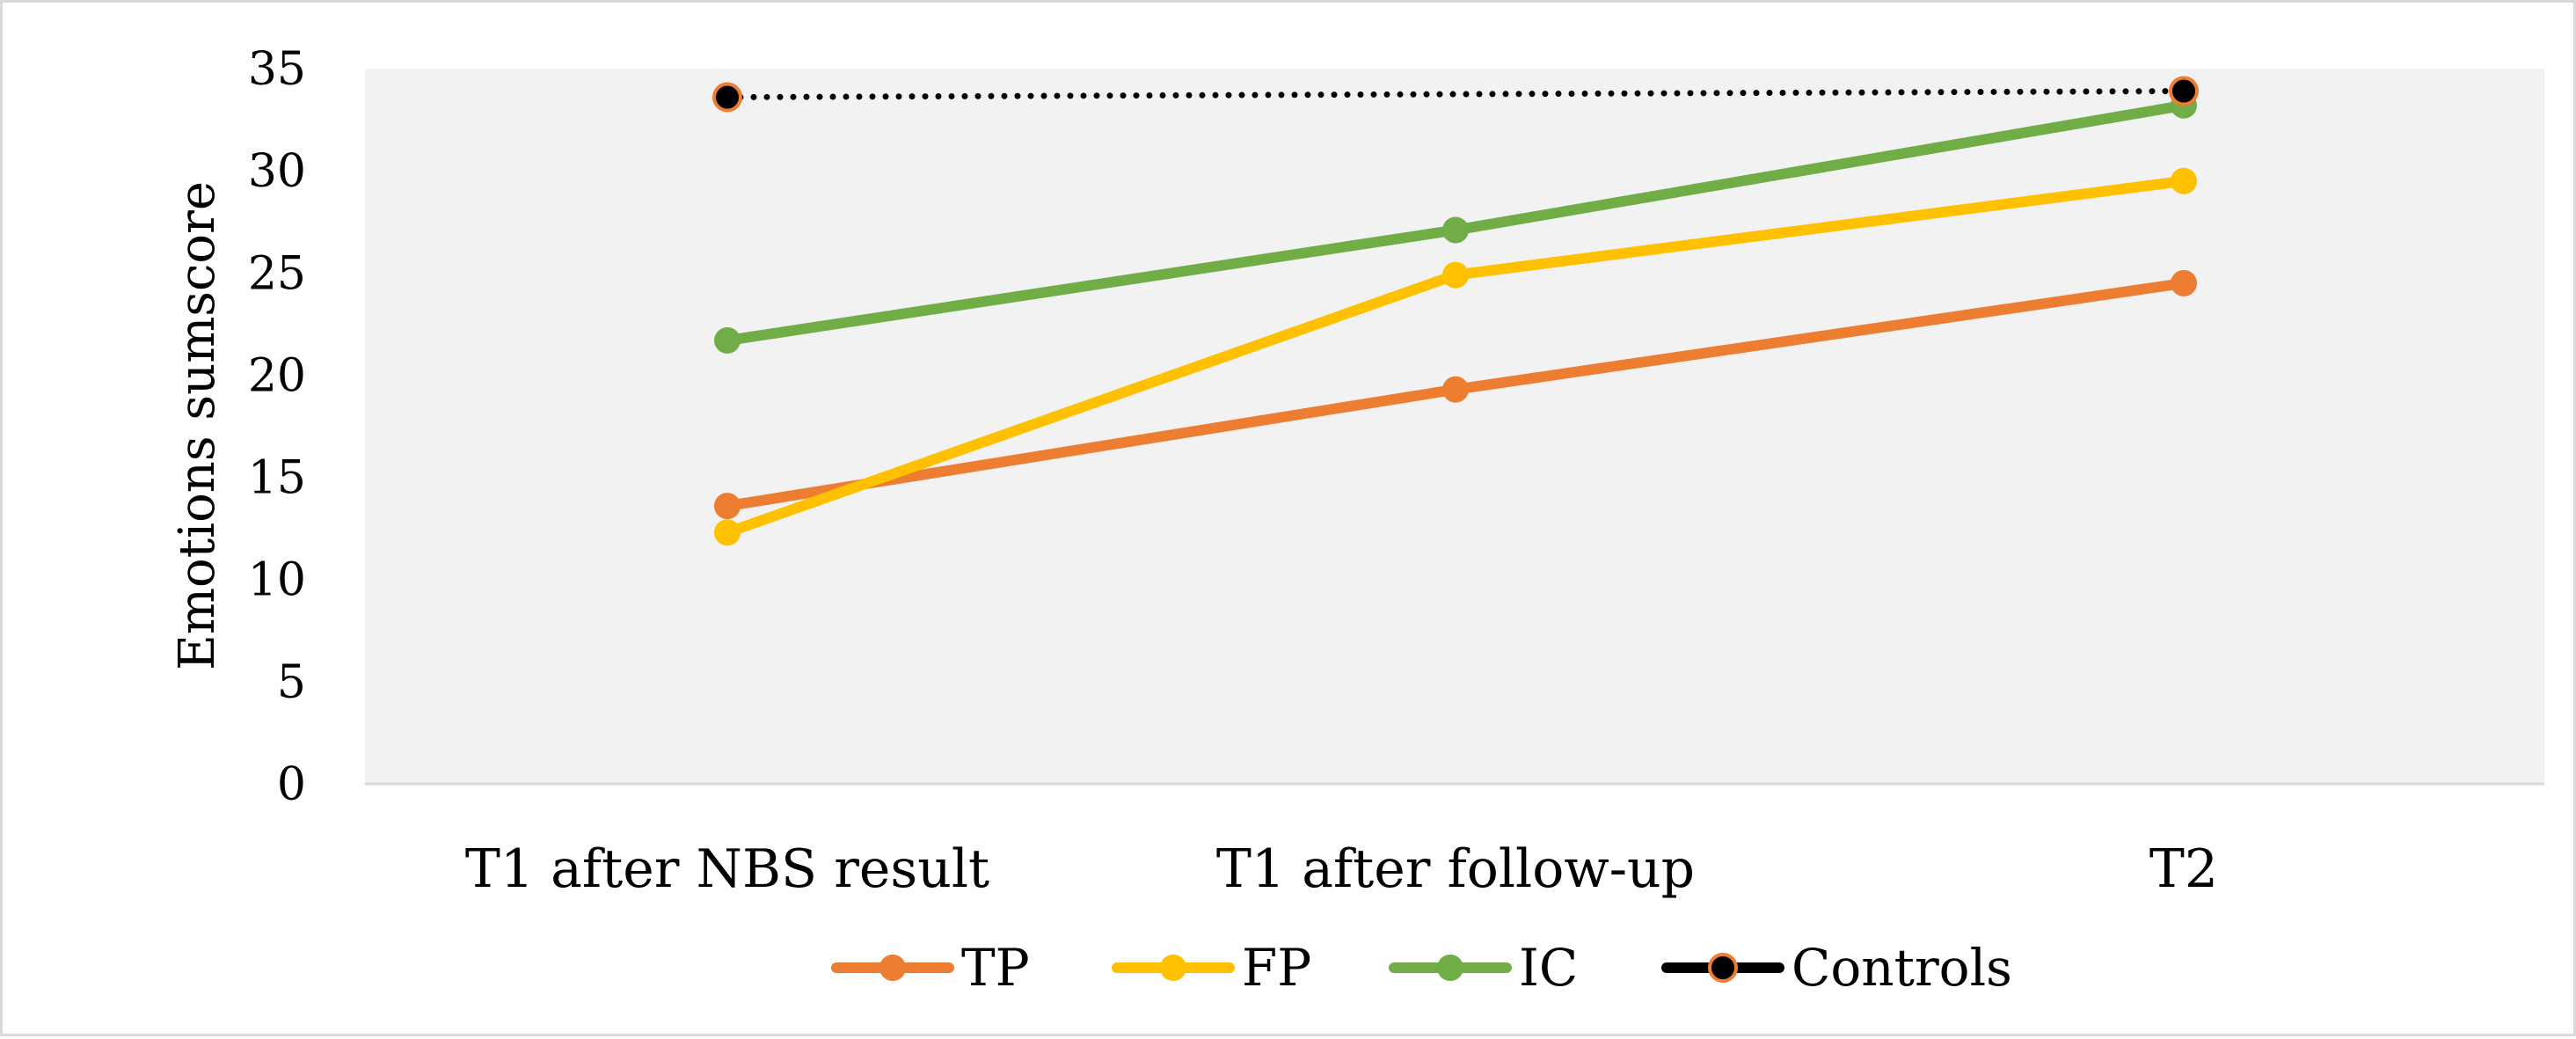  I want to click on y-tick-label: 15, so click(277, 478).